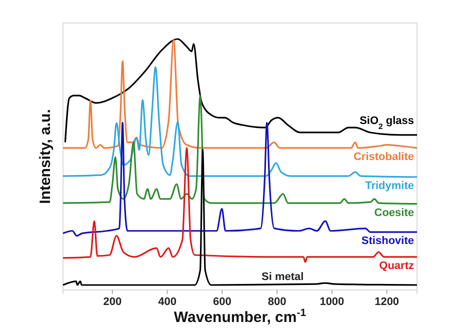  I want to click on y-axis-title: Intensity, a.u., so click(45, 156).